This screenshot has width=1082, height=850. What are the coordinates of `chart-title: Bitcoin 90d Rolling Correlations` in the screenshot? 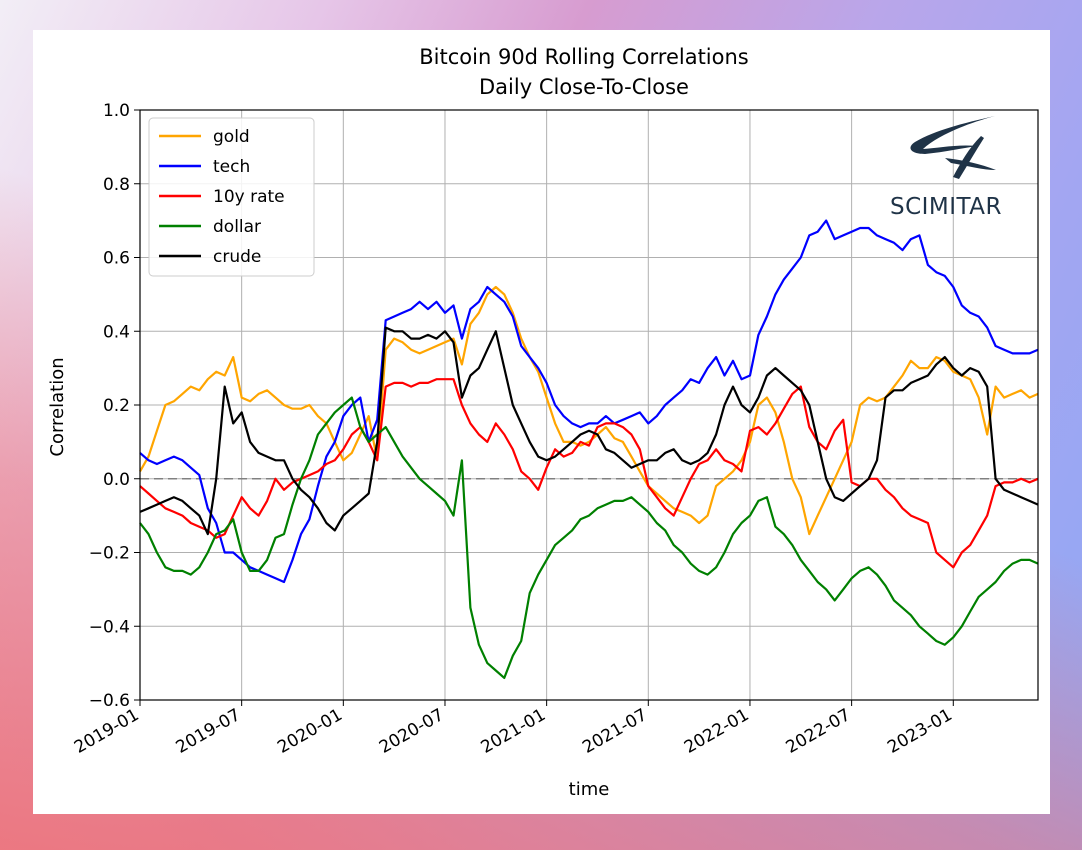 It's located at (583, 57).